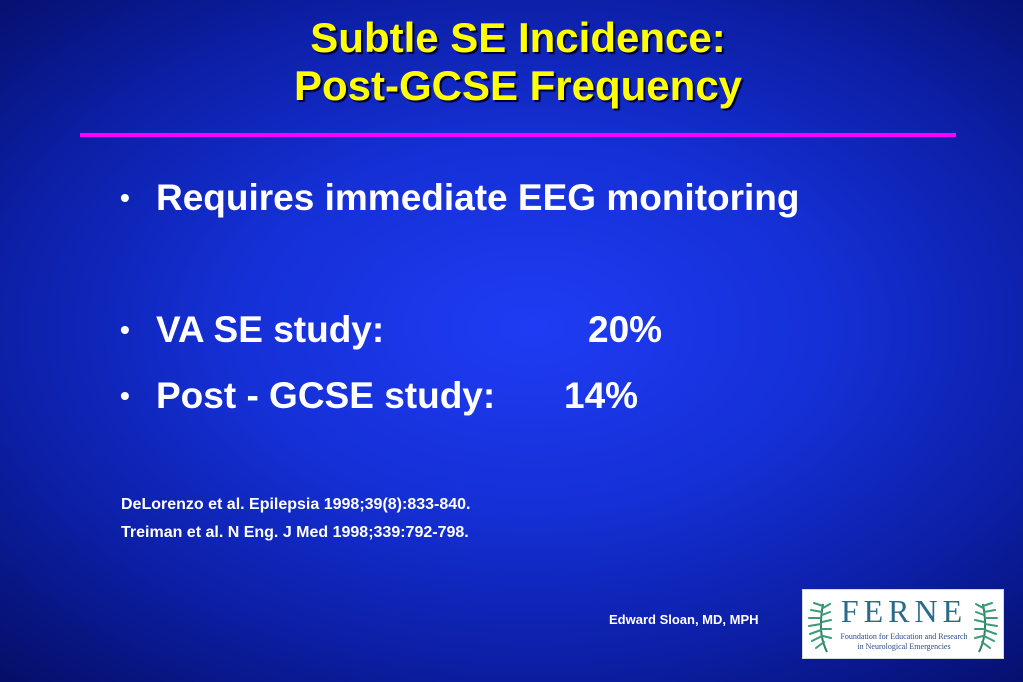  Describe the element at coordinates (390, 330) in the screenshot. I see `bullet-item: • VA SE study: 20%` at that location.